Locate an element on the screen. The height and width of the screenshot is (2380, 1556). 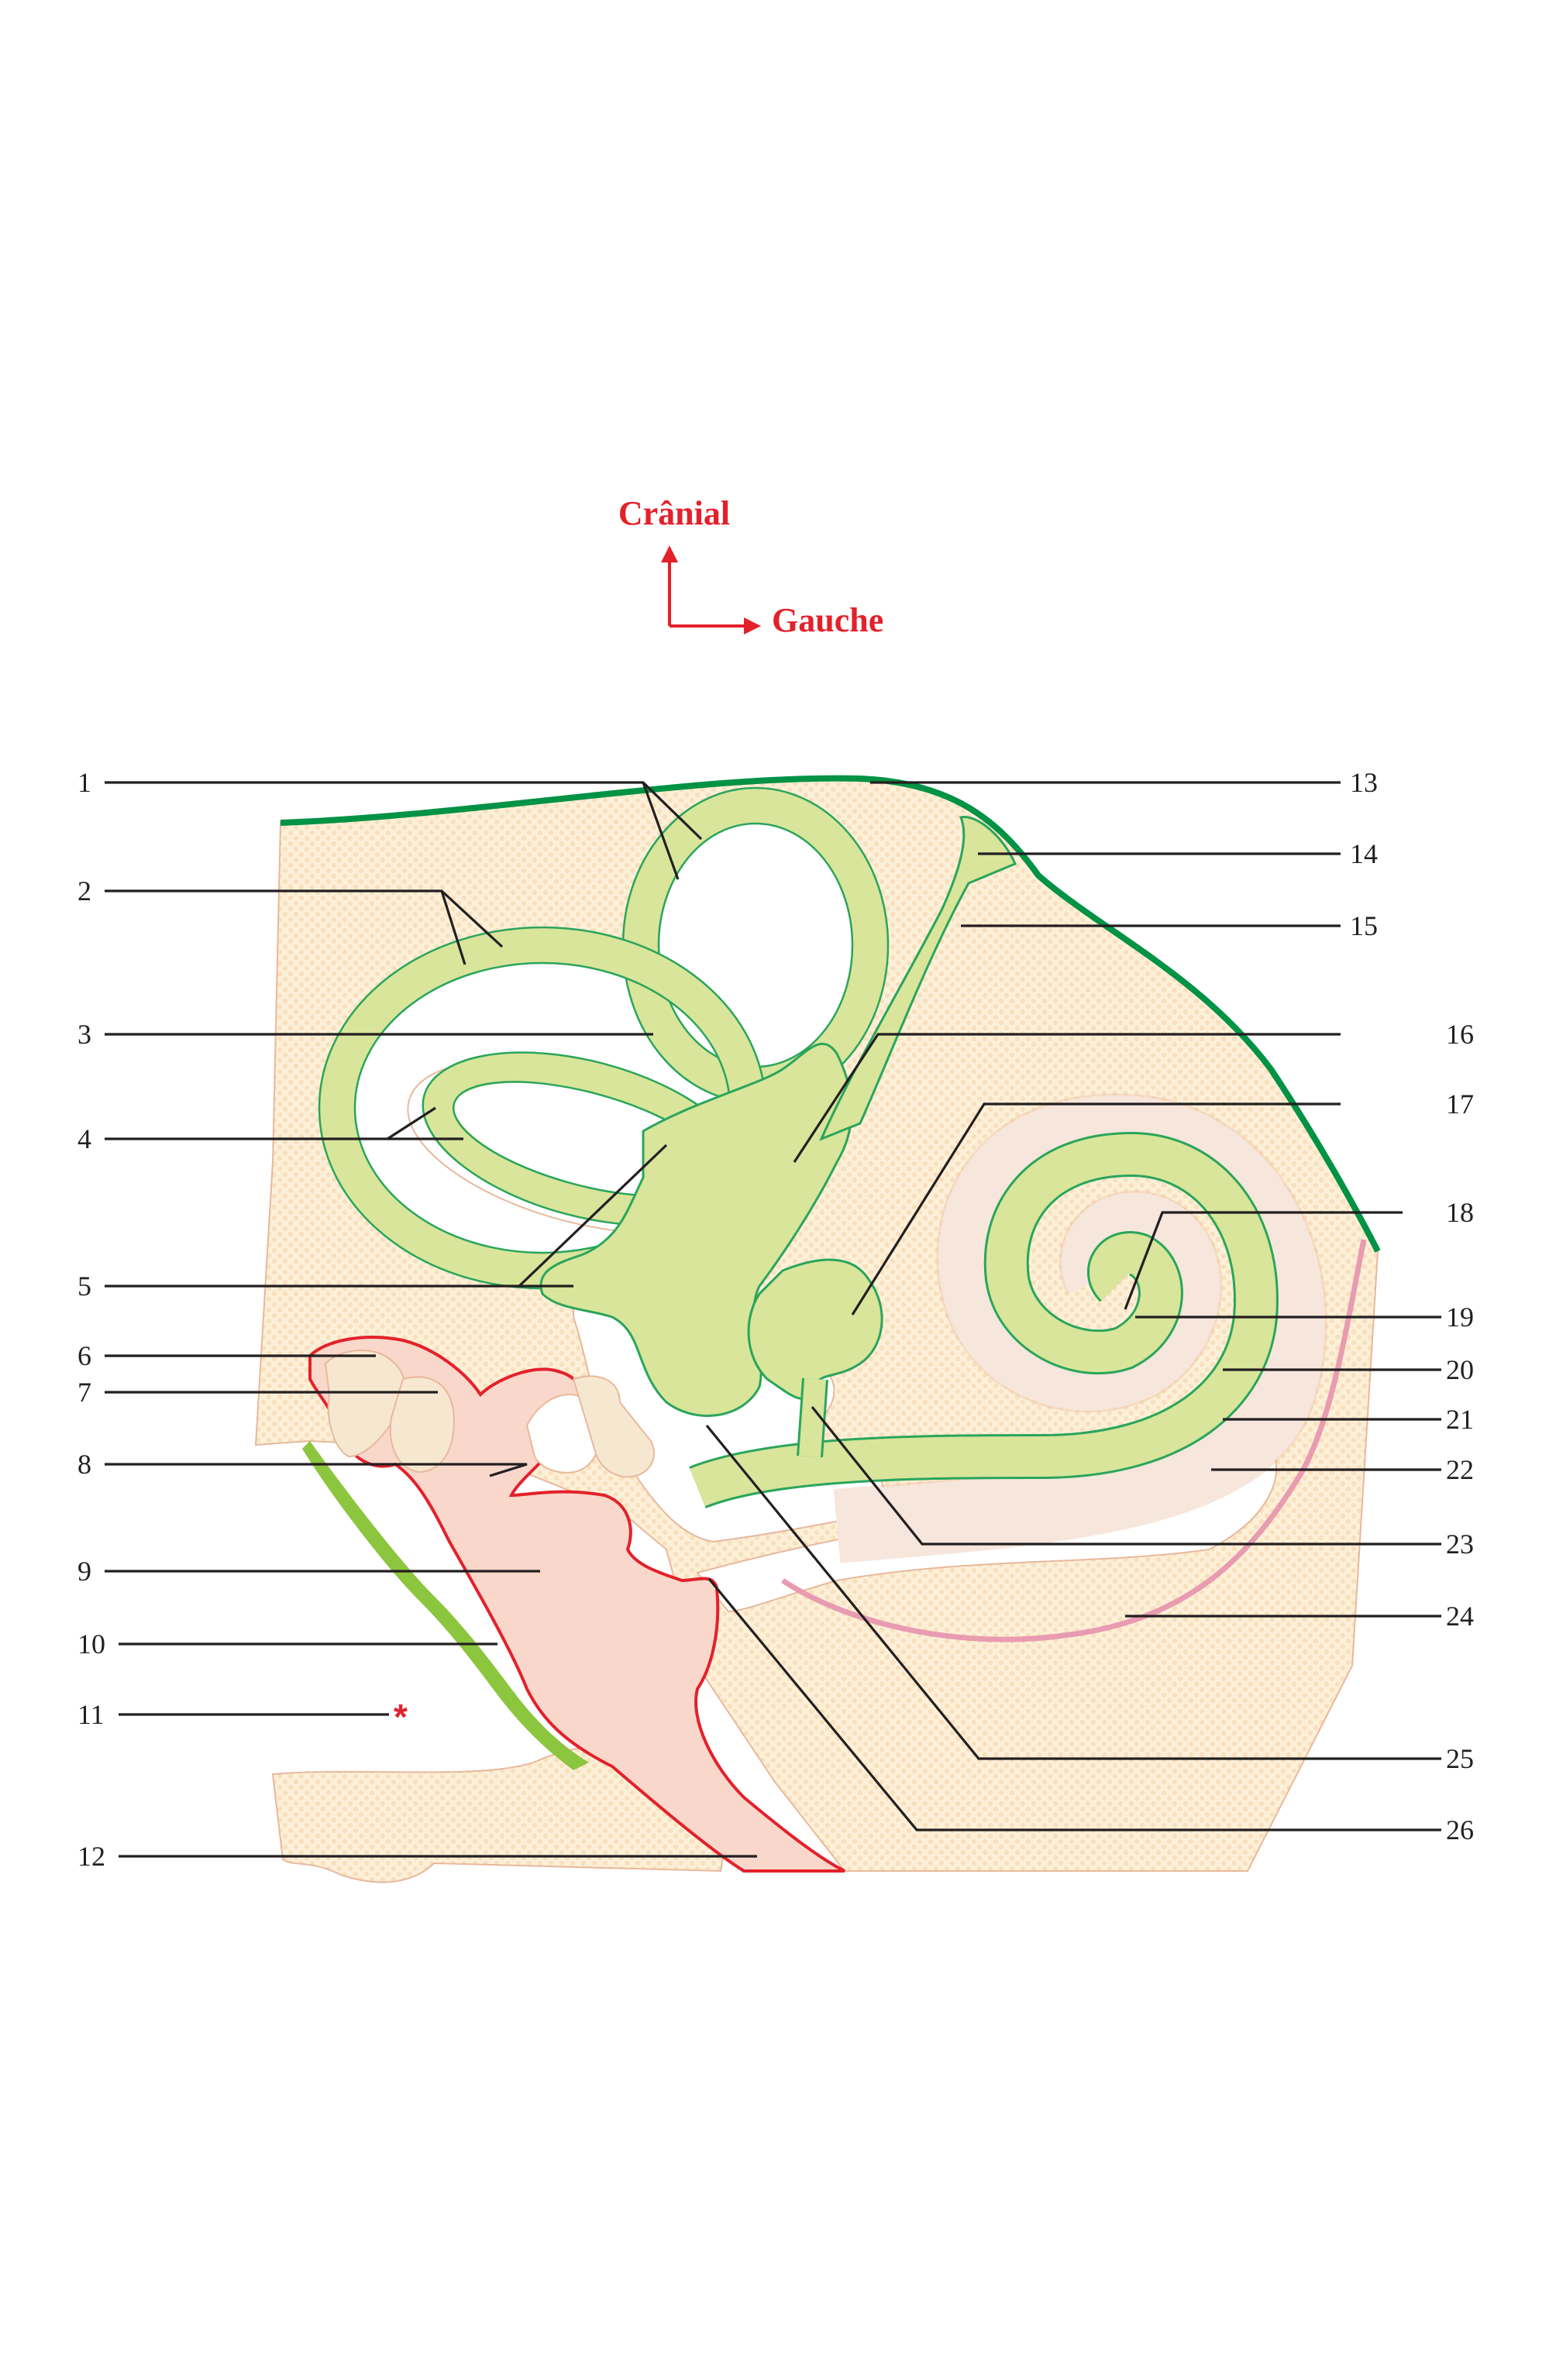
label-21: 21 is located at coordinates (1460, 1420).